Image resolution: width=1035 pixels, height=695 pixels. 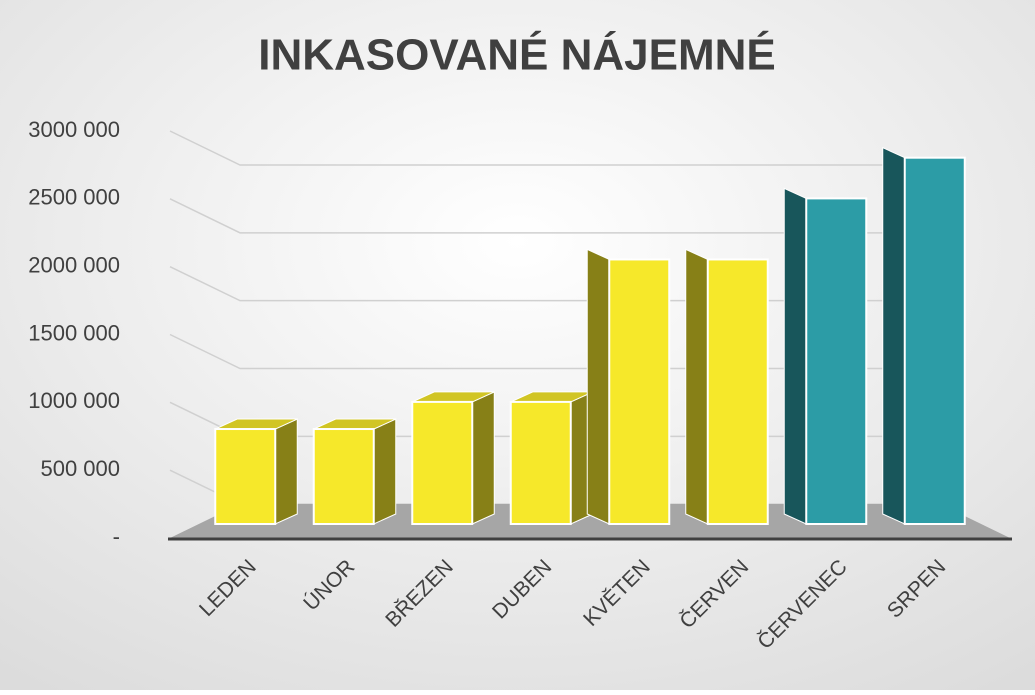 I want to click on y-tick-label: 2500 000, so click(x=74, y=197).